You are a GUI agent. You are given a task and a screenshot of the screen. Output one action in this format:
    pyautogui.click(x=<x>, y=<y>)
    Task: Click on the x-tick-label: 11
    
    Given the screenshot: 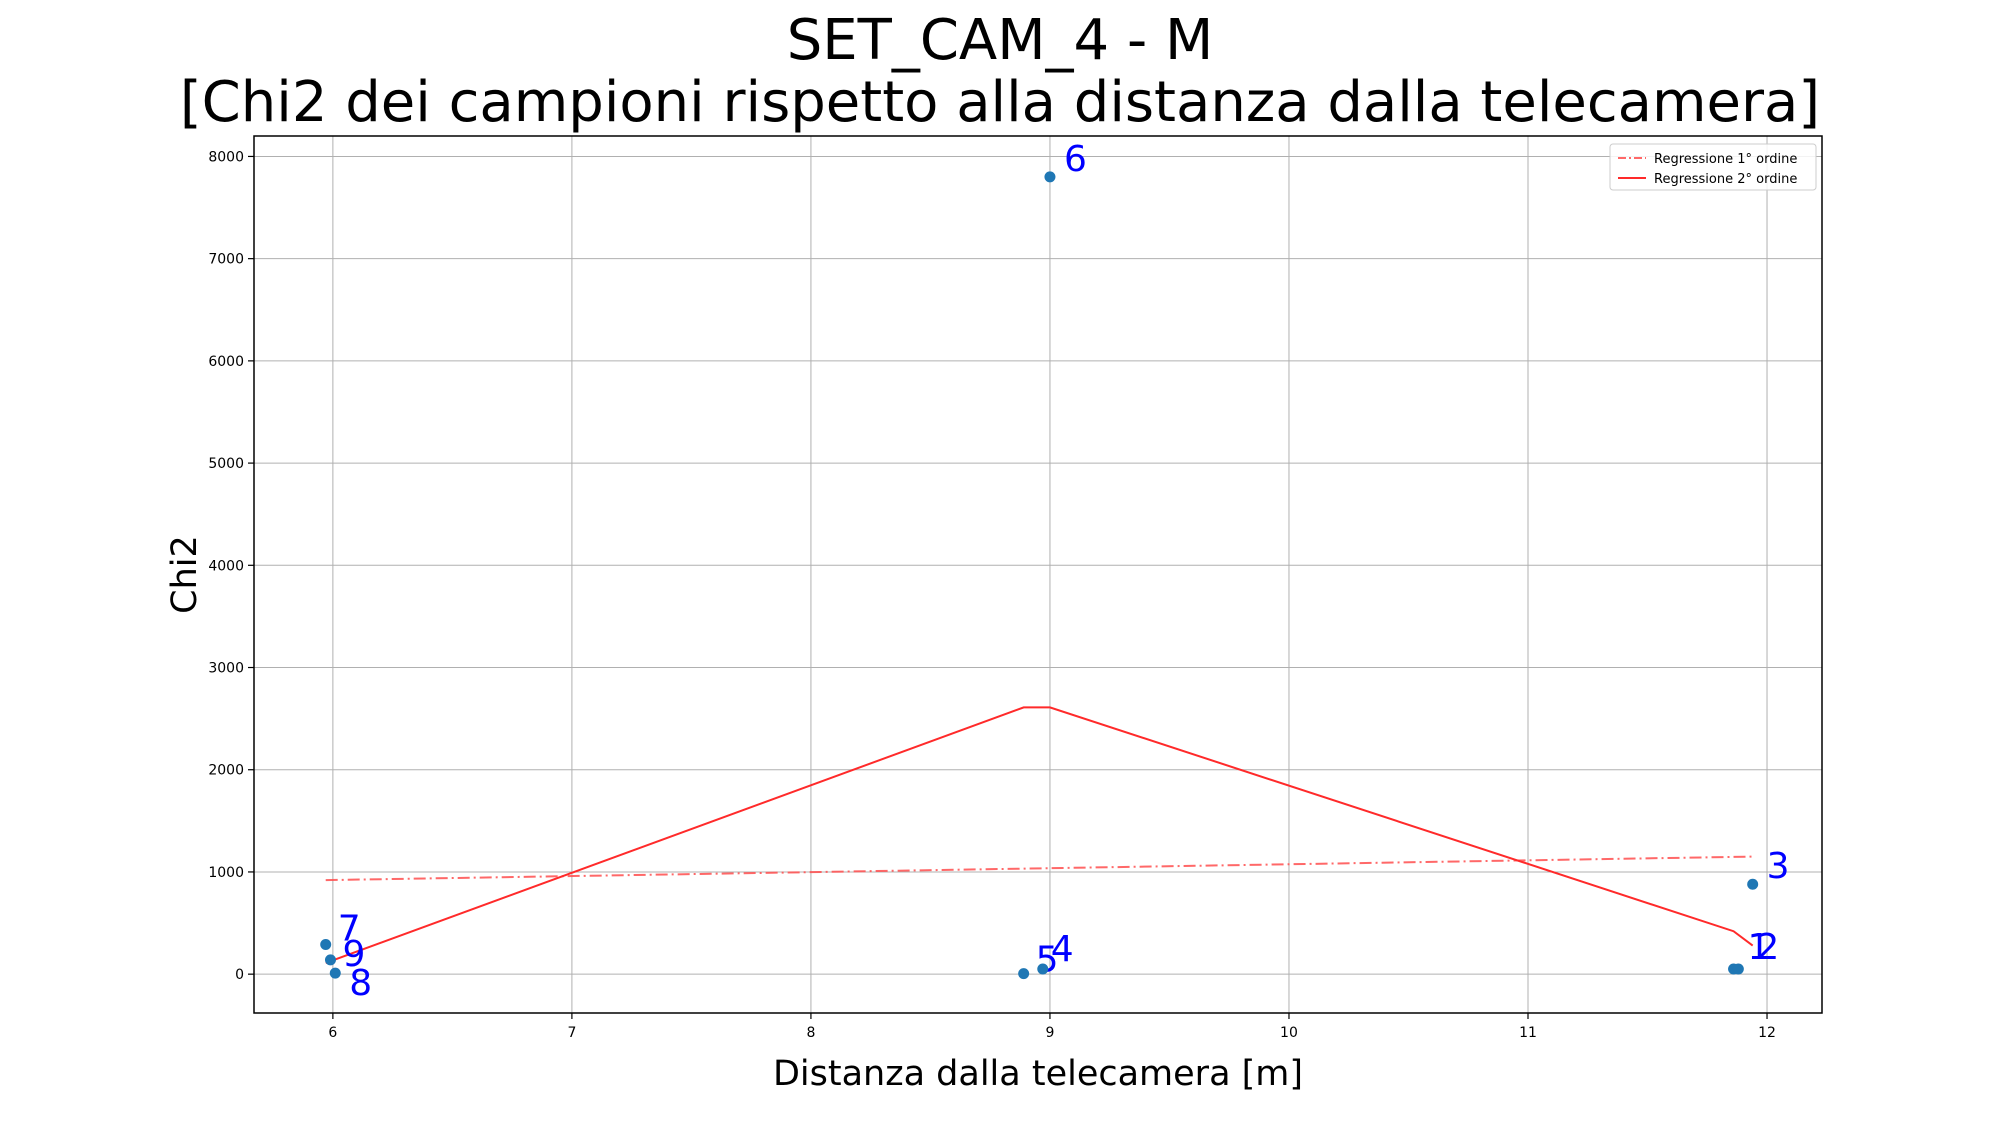 What is the action you would take?
    pyautogui.click(x=1528, y=1033)
    